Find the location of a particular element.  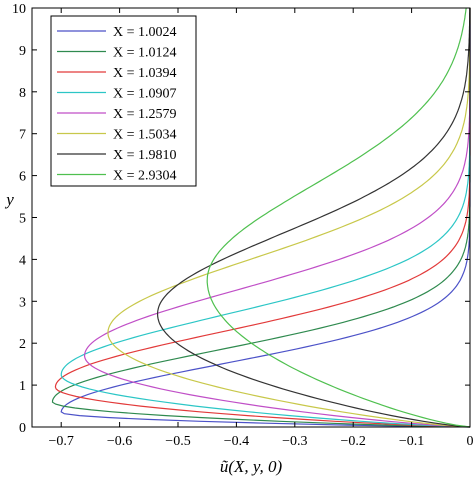

y-tick-label: 9 is located at coordinates (22, 51).